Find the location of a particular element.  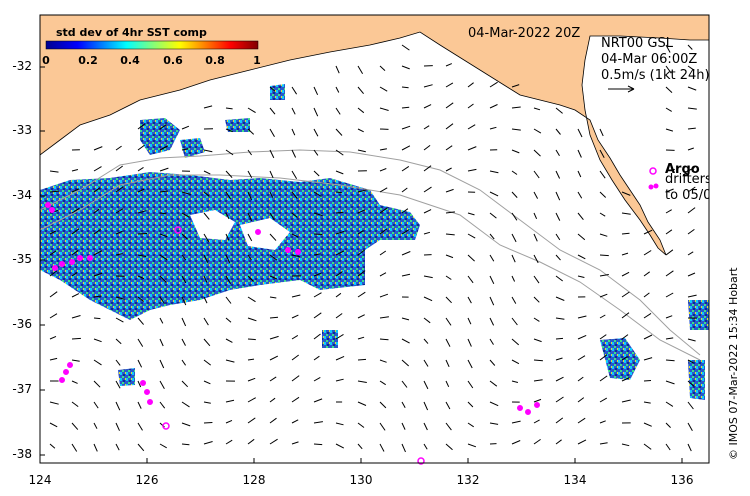

imos-credit: © IMOS 07-Mar-2022 15:34 Hobart is located at coordinates (733, 363).